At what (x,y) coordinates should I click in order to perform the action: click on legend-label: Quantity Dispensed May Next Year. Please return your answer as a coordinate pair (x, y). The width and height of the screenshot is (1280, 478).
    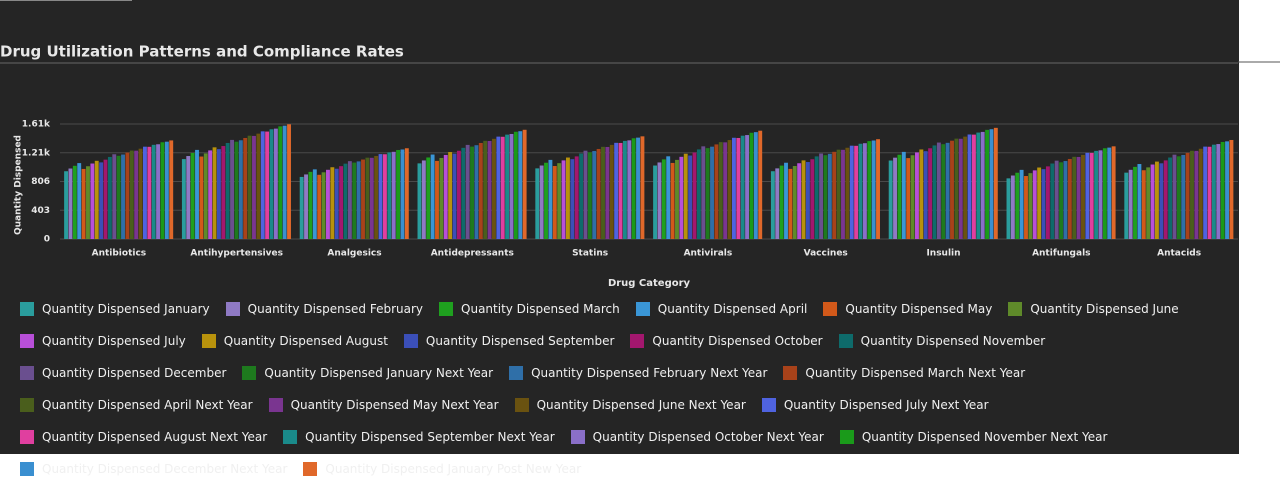
    Looking at the image, I should click on (394, 405).